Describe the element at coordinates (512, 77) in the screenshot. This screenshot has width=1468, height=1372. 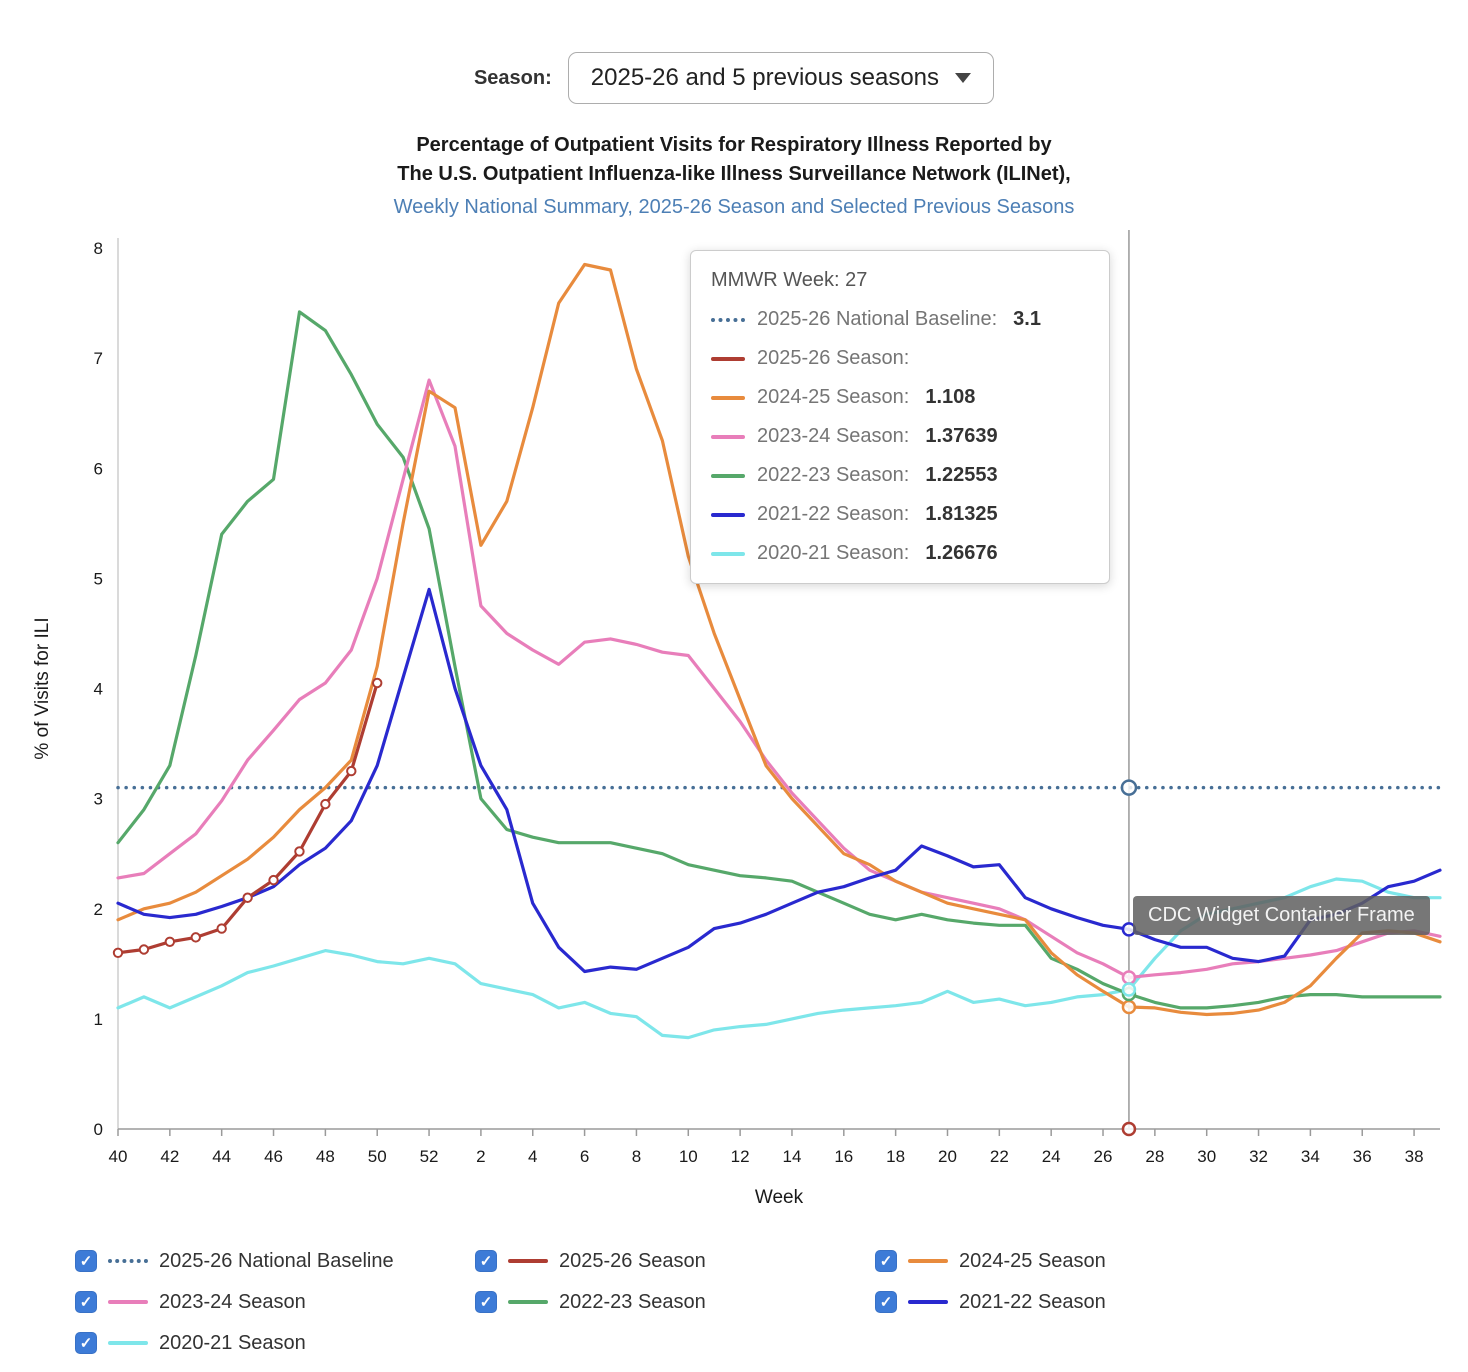
I see `season-label: Season:` at that location.